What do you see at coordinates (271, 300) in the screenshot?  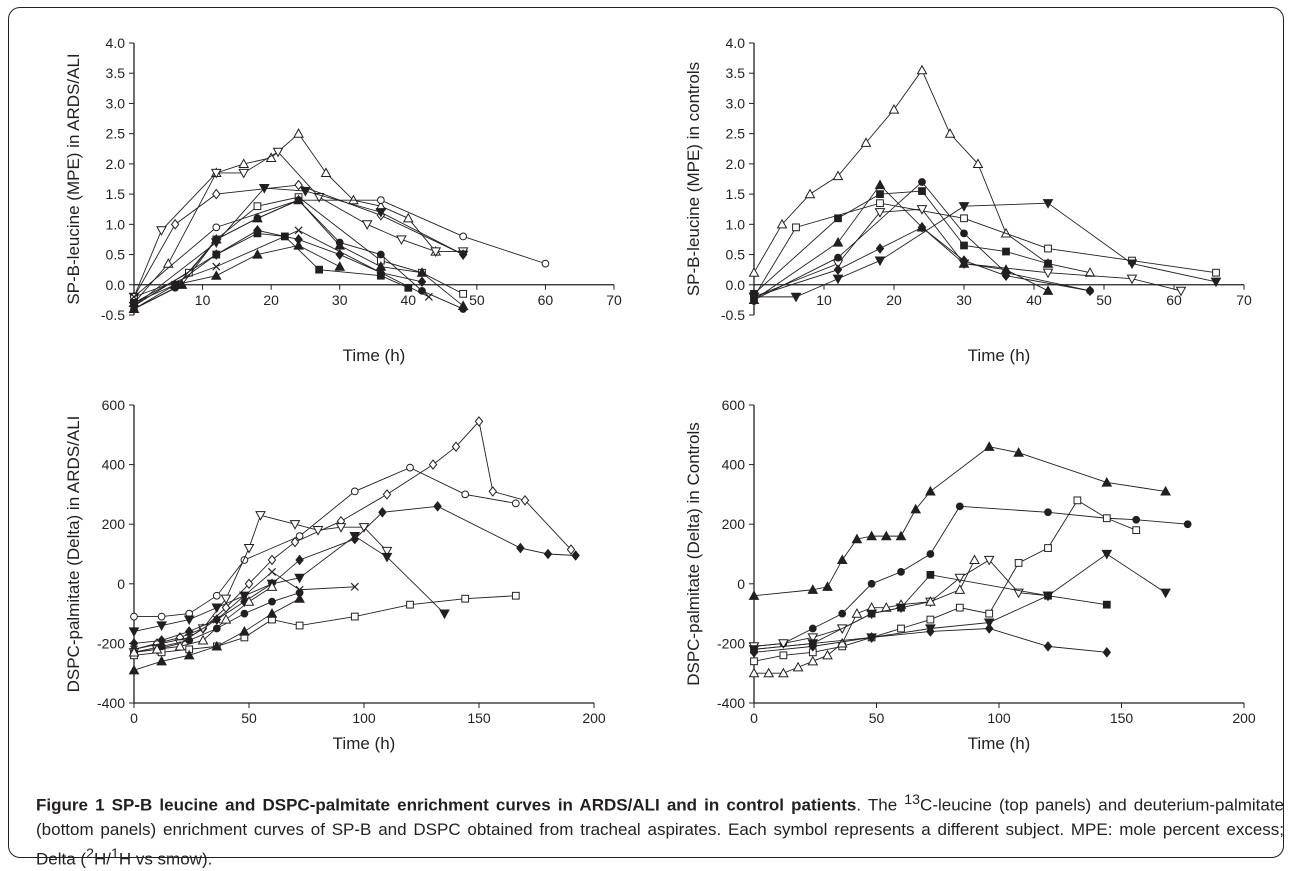 I see `x-tick-label: 20` at bounding box center [271, 300].